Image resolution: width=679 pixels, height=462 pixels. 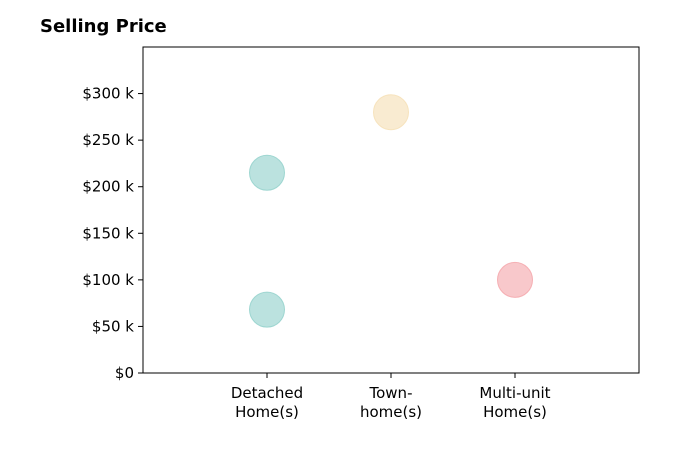 I want to click on y-tick-label: $300 k, so click(x=108, y=94).